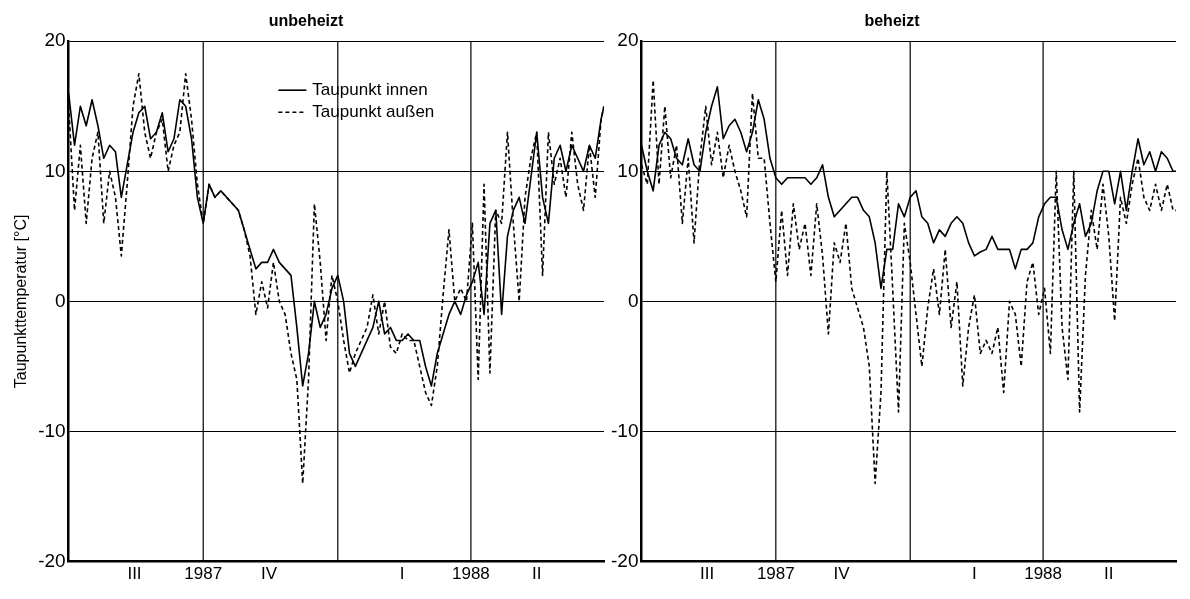 The height and width of the screenshot is (599, 1190). Describe the element at coordinates (21, 301) in the screenshot. I see `y-axis-title: Taupunkttemperatur [°C]` at that location.